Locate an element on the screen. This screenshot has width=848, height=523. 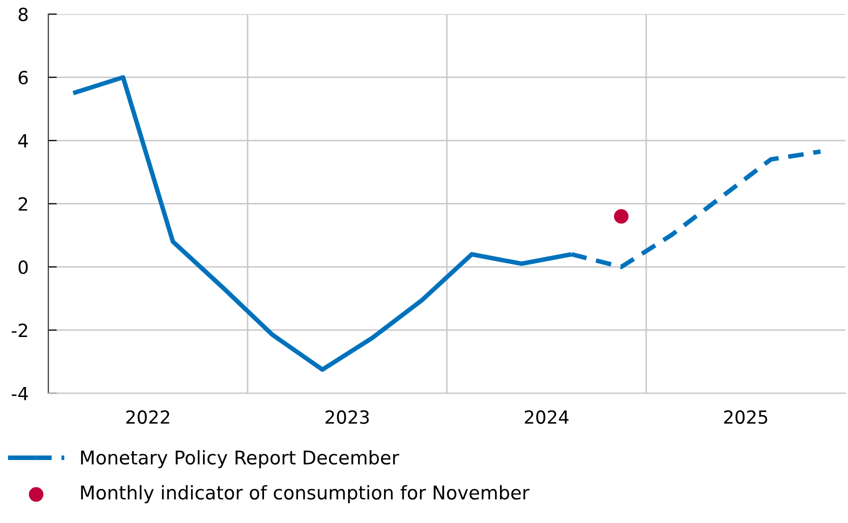
x-tick-label: 2025 is located at coordinates (746, 417).